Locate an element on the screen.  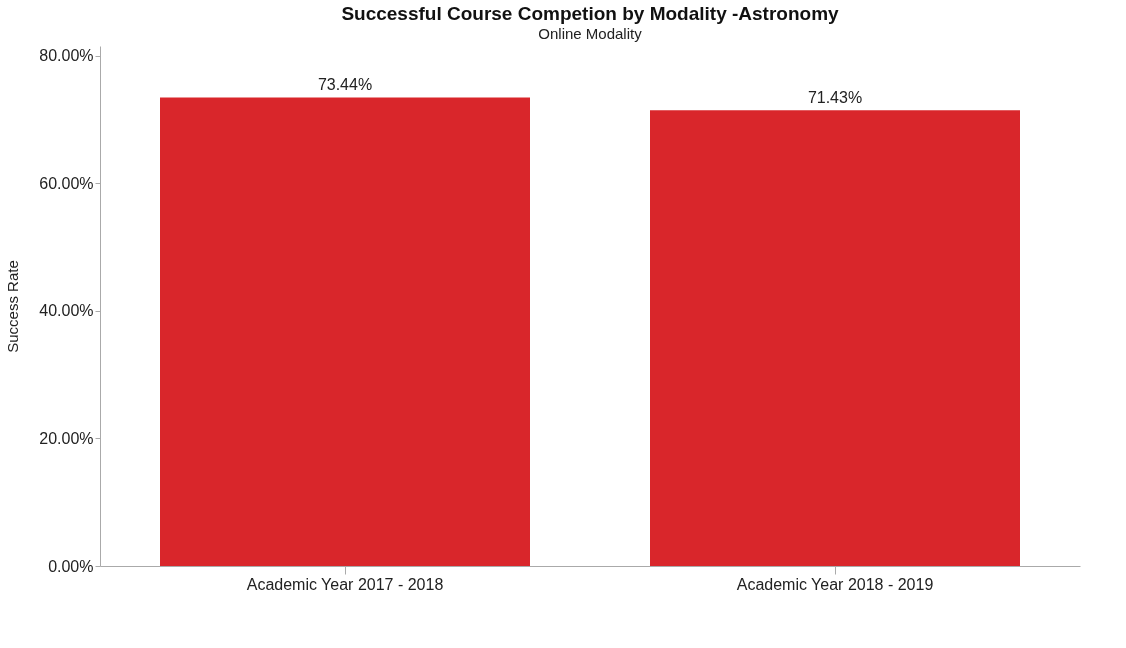
x-tick-label: Academic Year 2017 - 2018 is located at coordinates (345, 584).